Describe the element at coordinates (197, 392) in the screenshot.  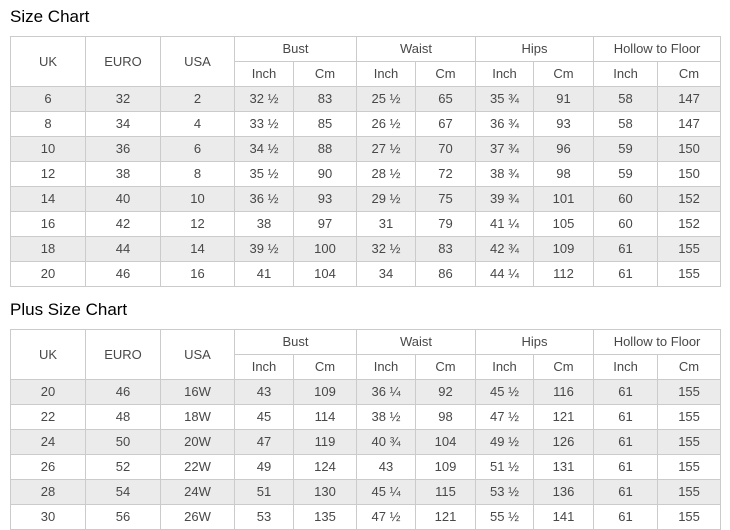
I see `table-cell: 16W` at that location.